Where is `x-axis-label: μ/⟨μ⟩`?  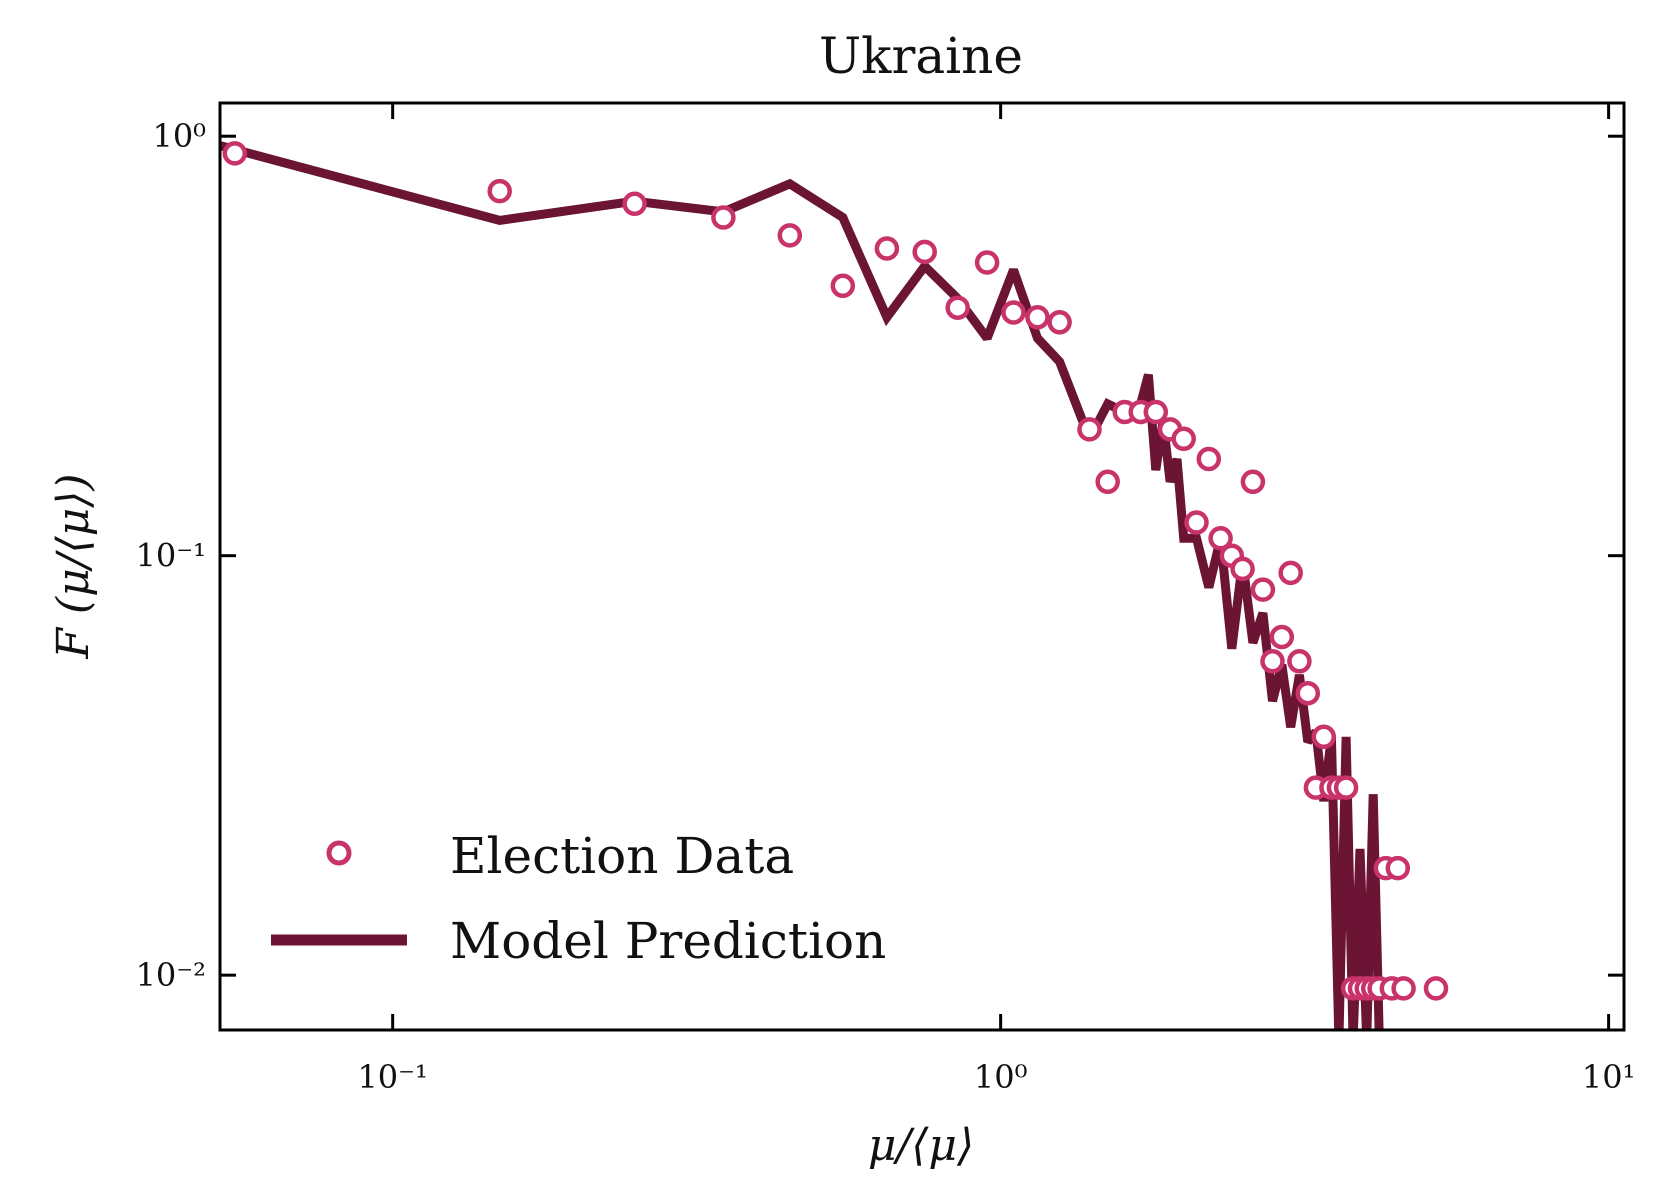 x-axis-label: μ/⟨μ⟩ is located at coordinates (921, 1145).